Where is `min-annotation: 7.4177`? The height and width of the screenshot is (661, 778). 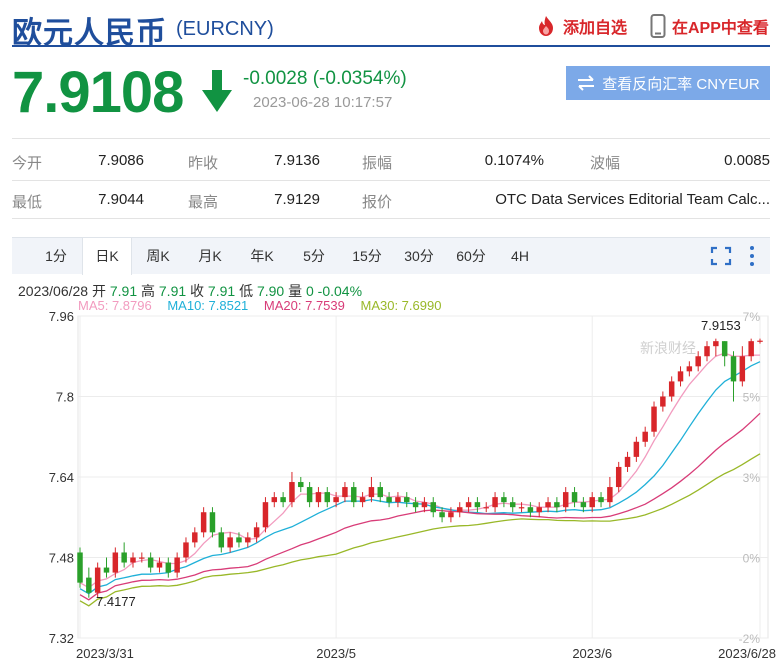
min-annotation: 7.4177 is located at coordinates (116, 601).